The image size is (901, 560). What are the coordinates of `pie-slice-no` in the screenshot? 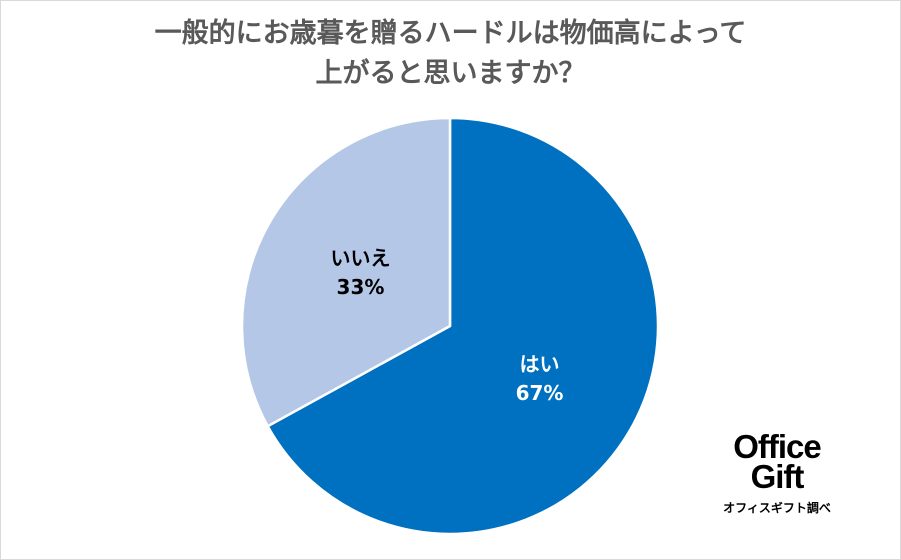 It's located at (346, 272).